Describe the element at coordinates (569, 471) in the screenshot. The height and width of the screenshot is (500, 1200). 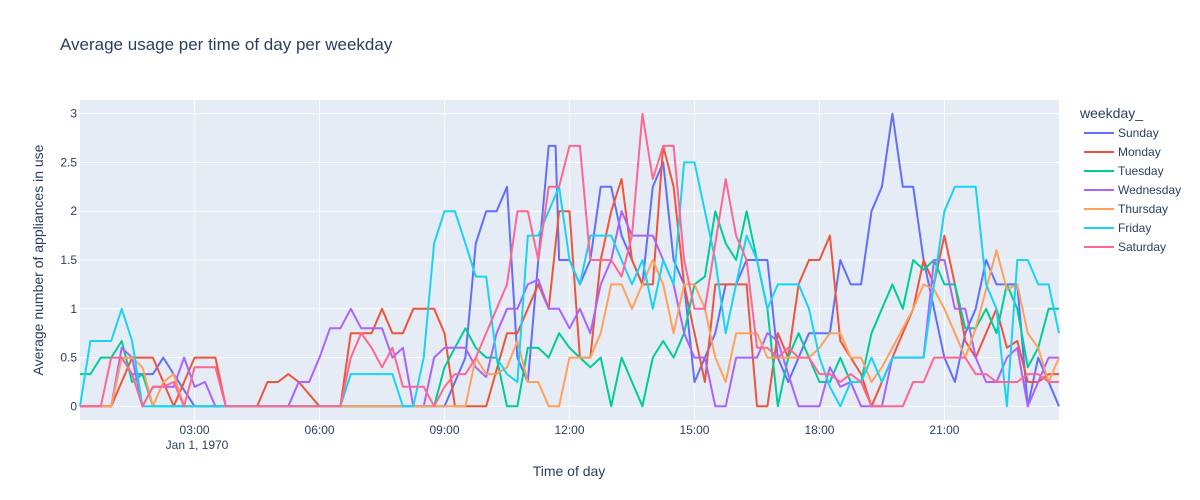
I see `x-axis-title: Time of day` at that location.